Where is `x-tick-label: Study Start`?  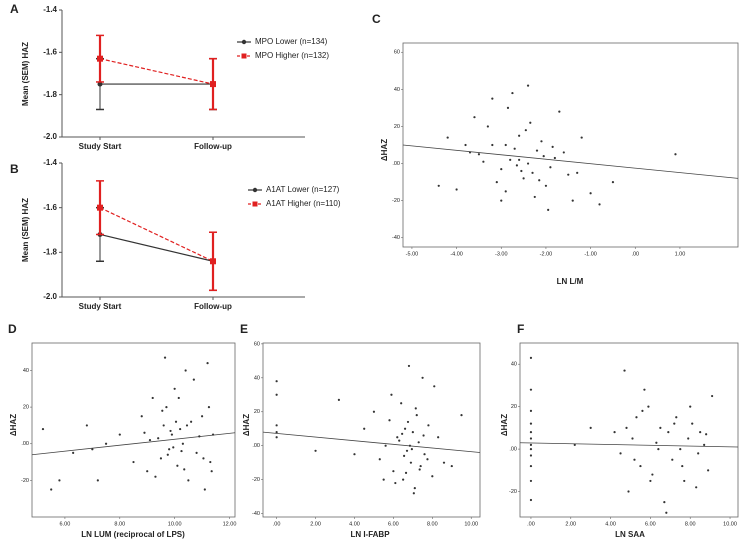 x-tick-label: Study Start is located at coordinates (100, 306).